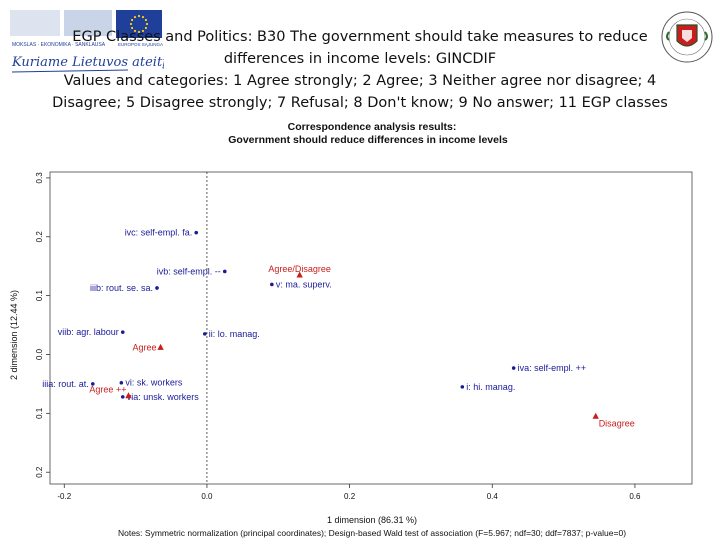 This screenshot has height=540, width=720. What do you see at coordinates (121, 288) in the screenshot?
I see `point-label: iiib: rout. se. sa.` at bounding box center [121, 288].